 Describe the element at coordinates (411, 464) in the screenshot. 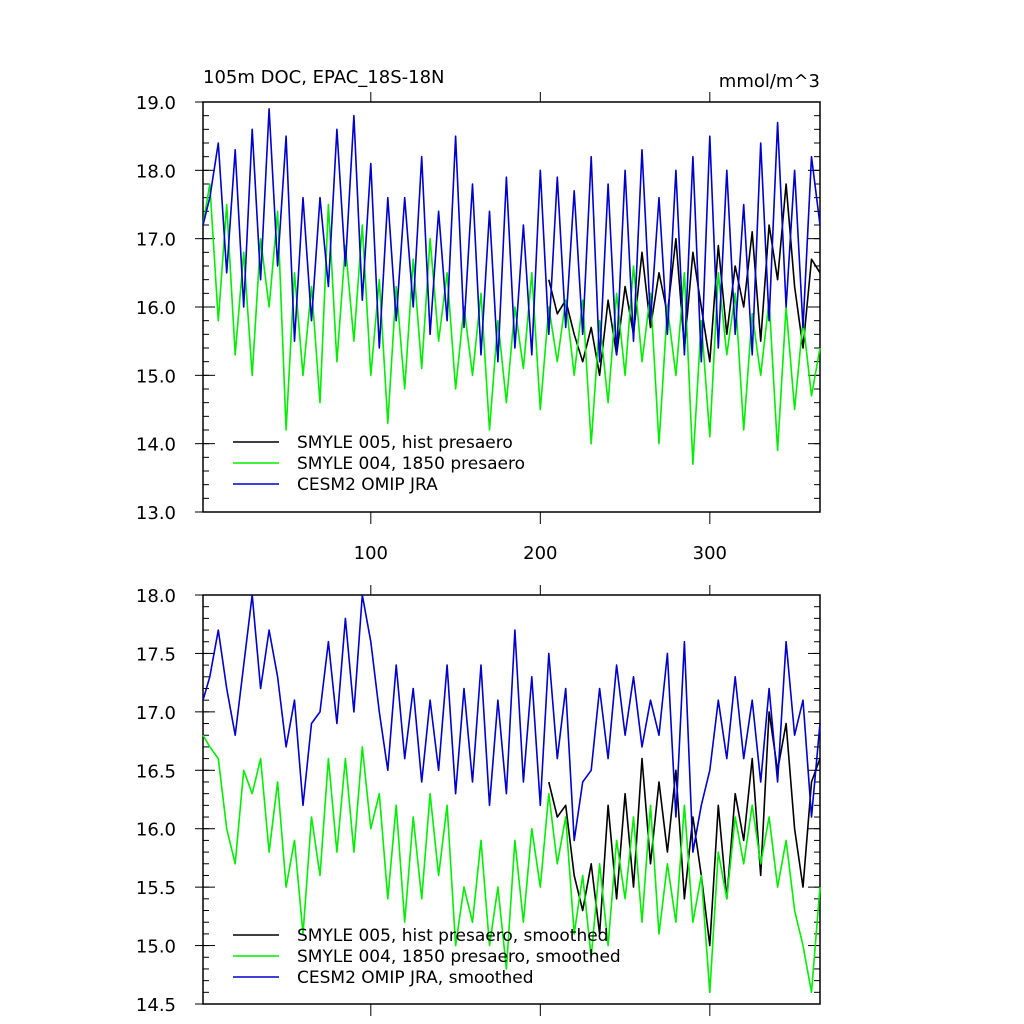

I see `legend-label: SMYLE 004, 1850 presaero` at that location.